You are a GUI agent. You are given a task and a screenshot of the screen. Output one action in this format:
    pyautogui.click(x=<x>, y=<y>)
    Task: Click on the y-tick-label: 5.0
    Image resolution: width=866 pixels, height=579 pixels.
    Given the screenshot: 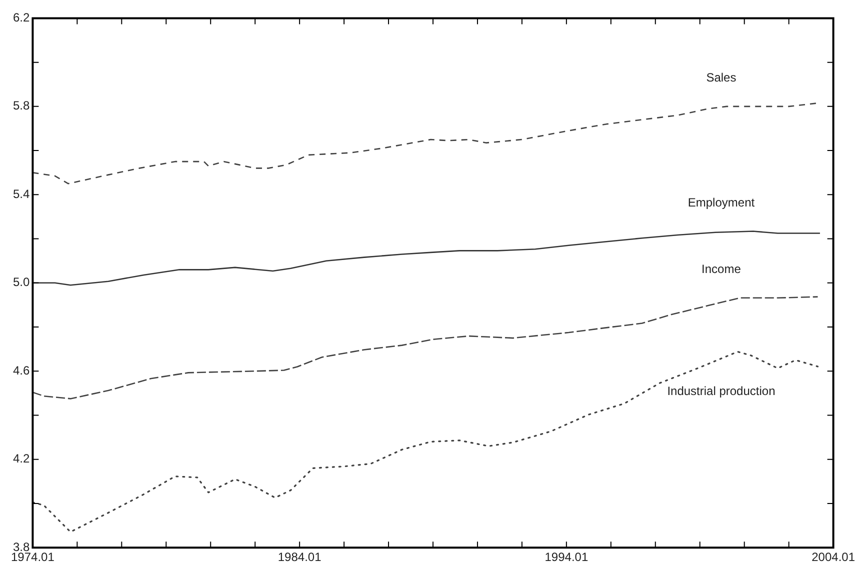 What is the action you would take?
    pyautogui.click(x=21, y=282)
    